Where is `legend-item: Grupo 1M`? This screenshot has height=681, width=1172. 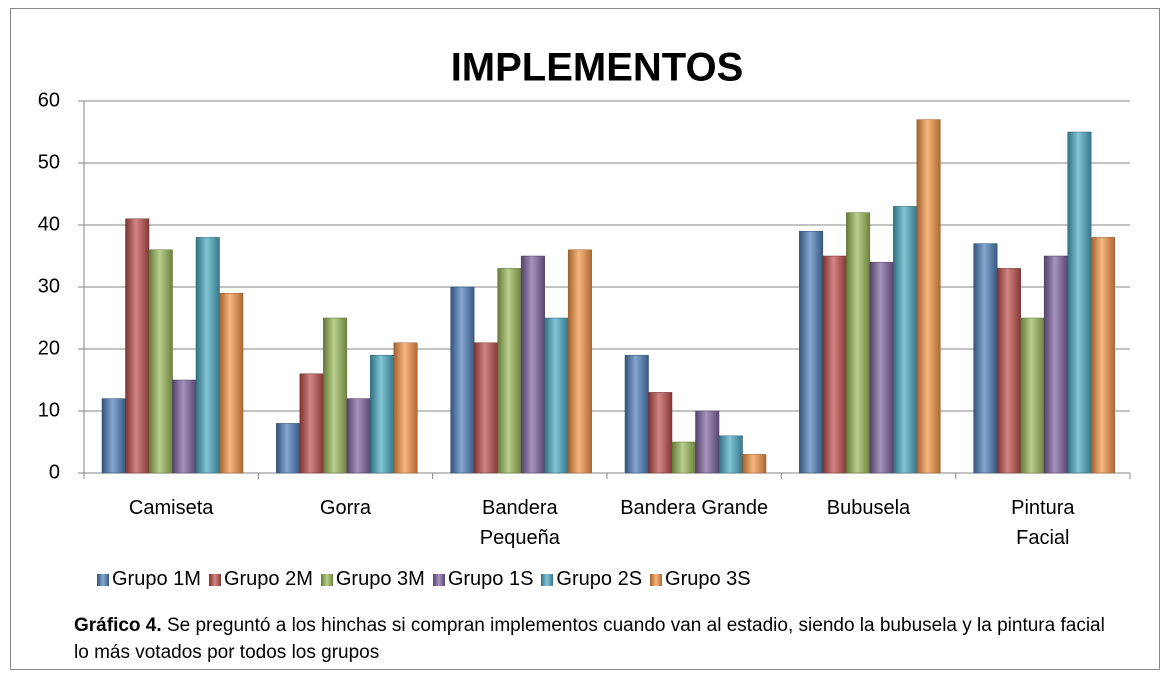 legend-item: Grupo 1M is located at coordinates (149, 579).